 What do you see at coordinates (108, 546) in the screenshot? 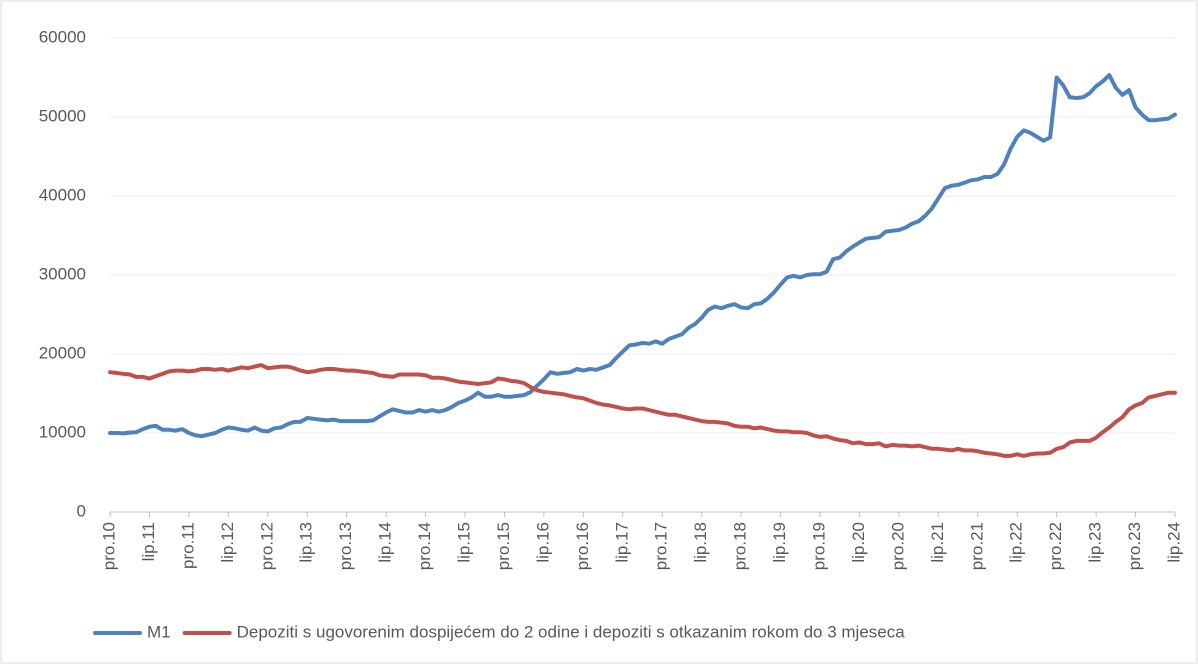
I see `x-tick-label: pro.10` at bounding box center [108, 546].